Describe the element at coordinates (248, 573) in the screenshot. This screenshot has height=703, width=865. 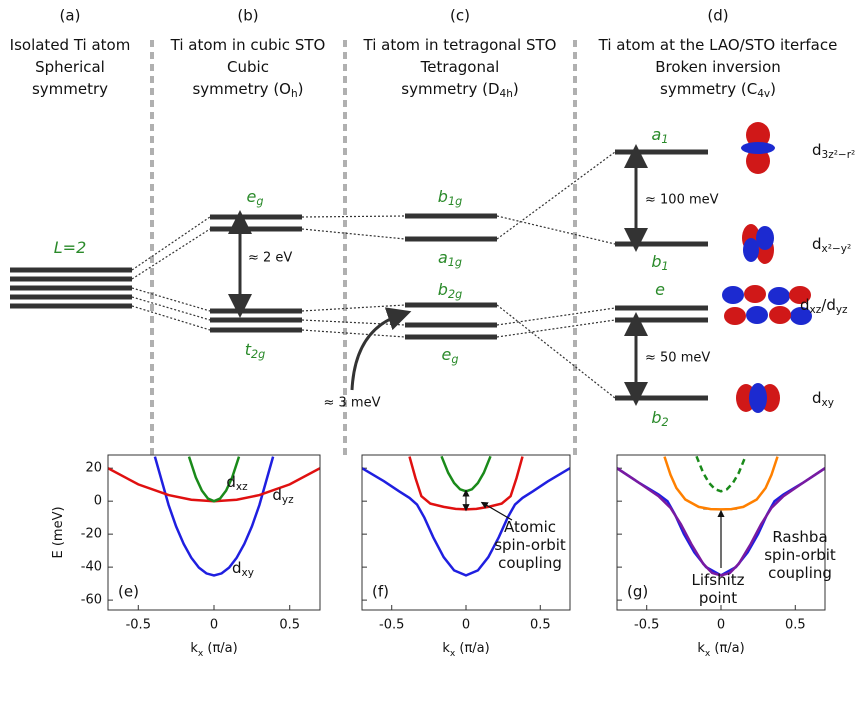
I see `text-part: xy` at that location.